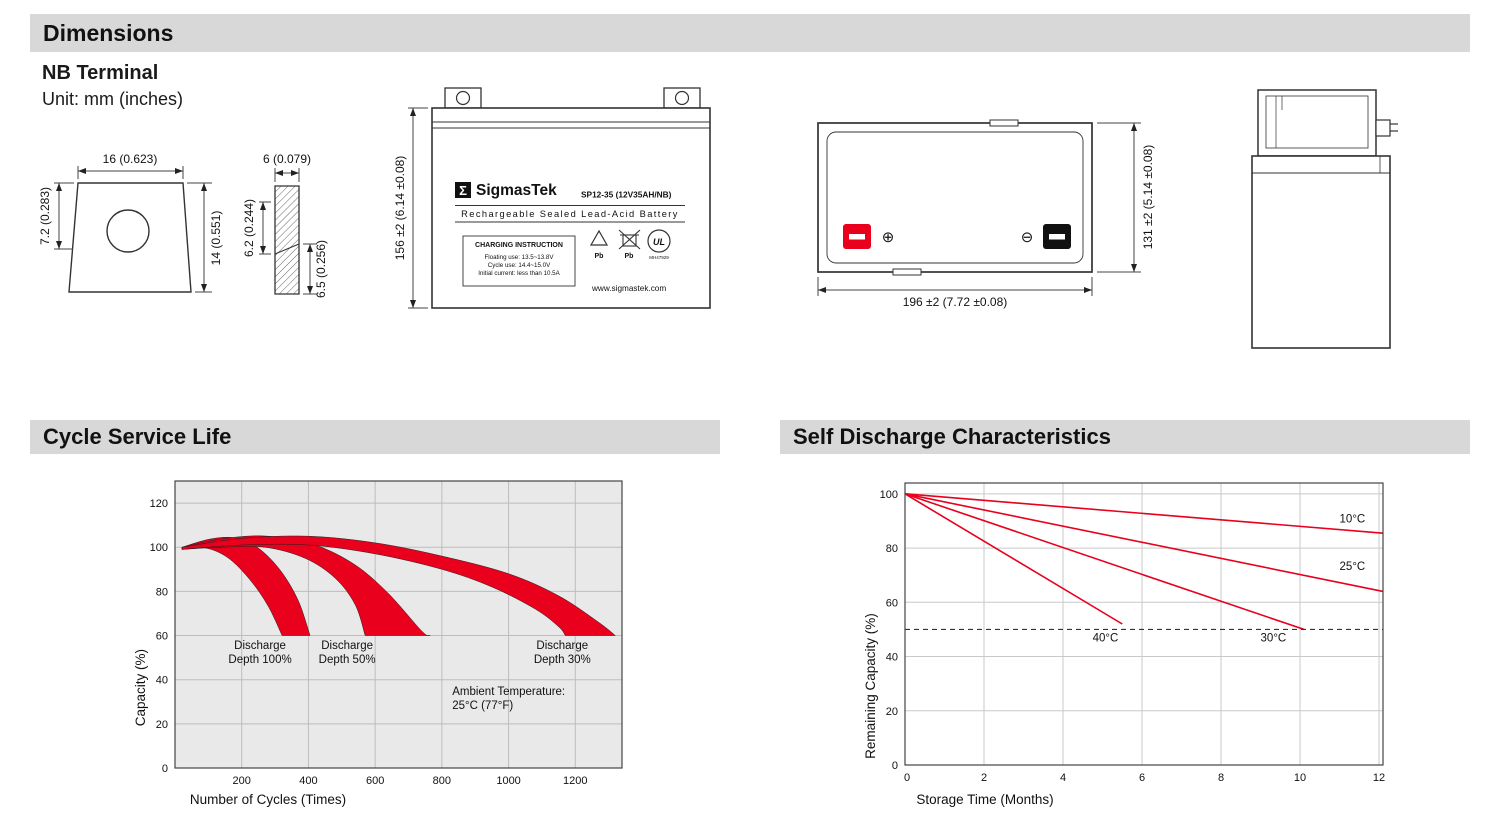  What do you see at coordinates (1142, 778) in the screenshot?
I see `svg-text: 6` at bounding box center [1142, 778].